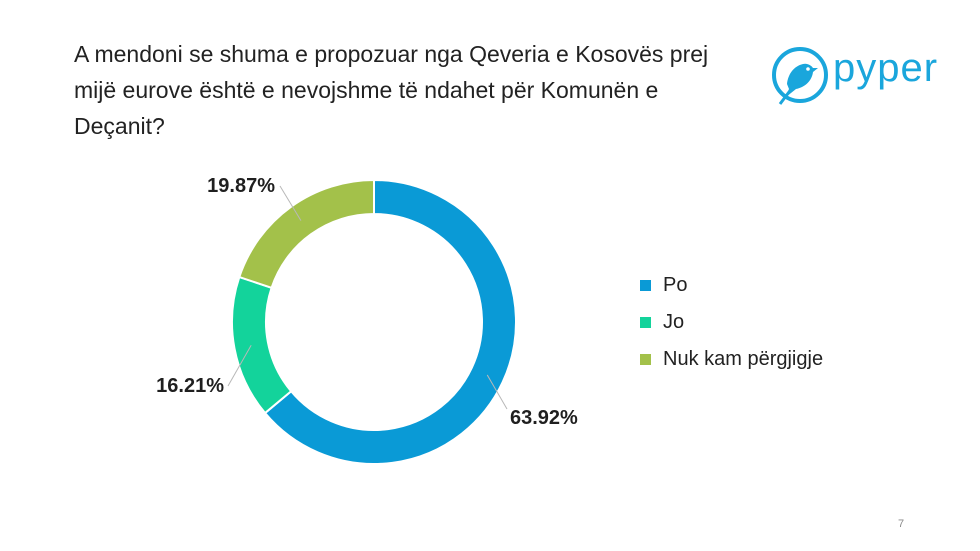 This screenshot has height=551, width=980. What do you see at coordinates (390, 321) in the screenshot?
I see `slice-po` at bounding box center [390, 321].